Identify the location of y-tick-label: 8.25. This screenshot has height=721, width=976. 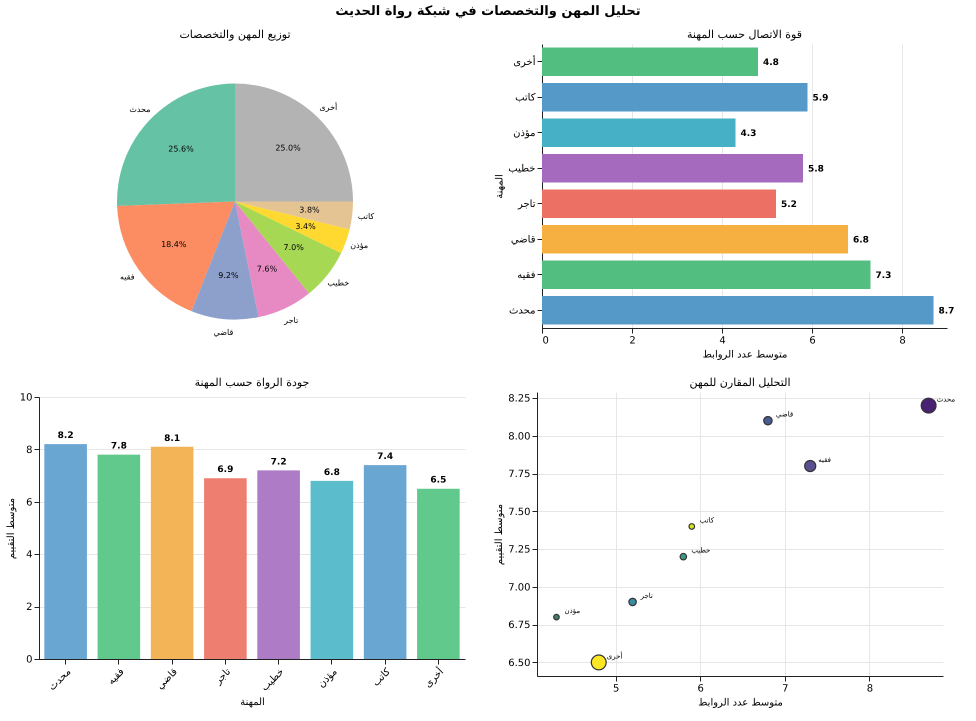
(519, 399).